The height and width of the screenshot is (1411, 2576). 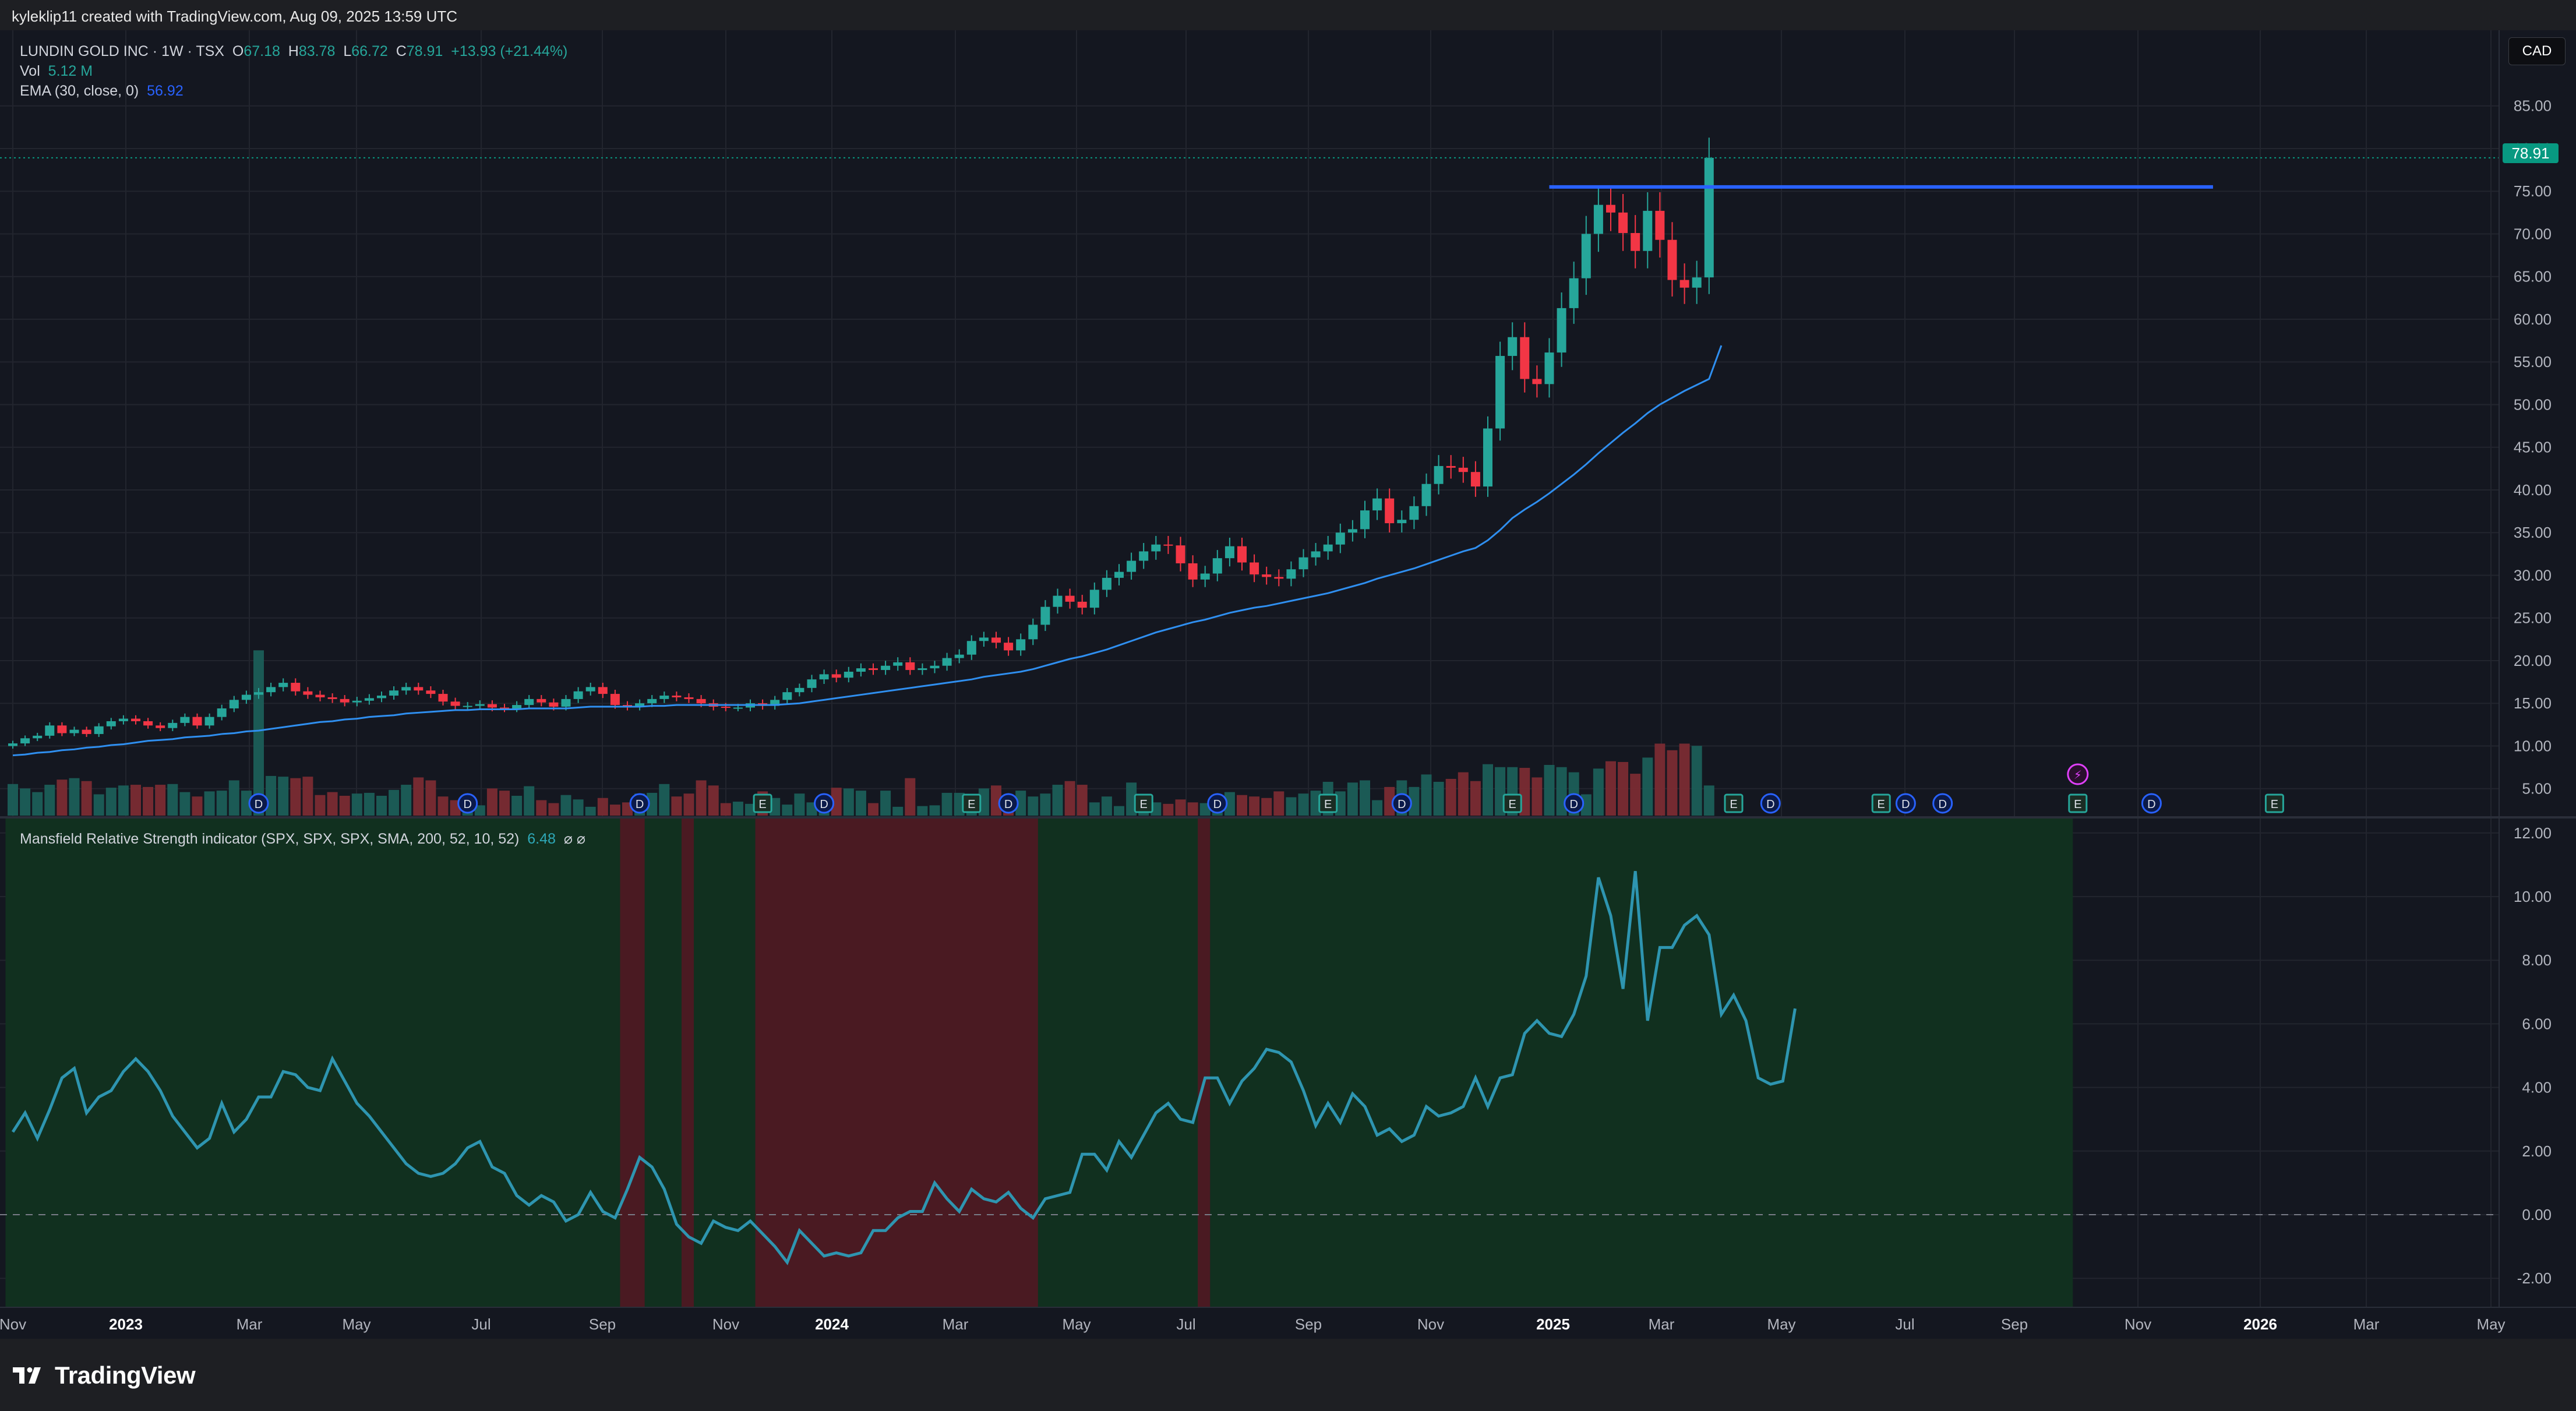 I want to click on ema-label: EMA (30, close, 0), so click(x=79, y=91).